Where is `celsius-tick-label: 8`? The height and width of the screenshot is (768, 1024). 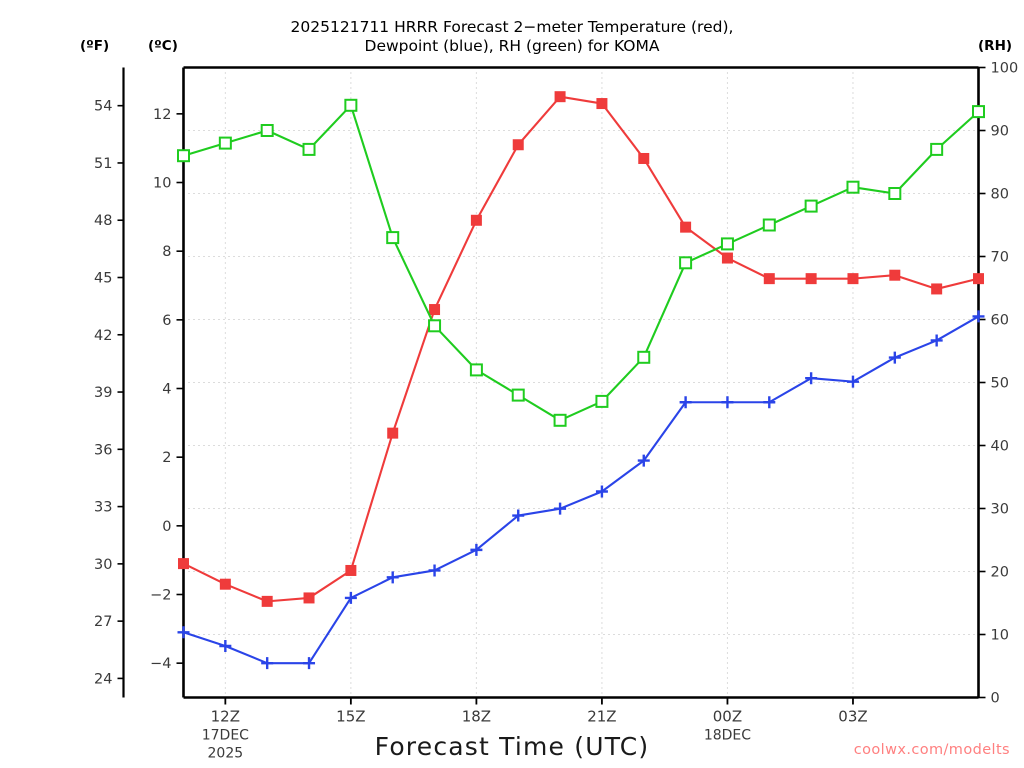 celsius-tick-label: 8 is located at coordinates (166, 252).